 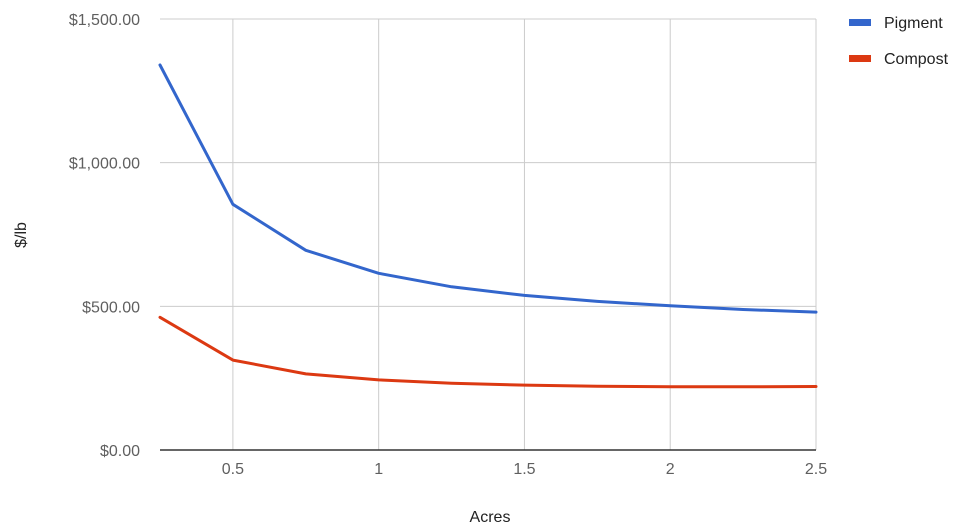 I want to click on legend-label-pigment: Pigment, so click(x=913, y=23).